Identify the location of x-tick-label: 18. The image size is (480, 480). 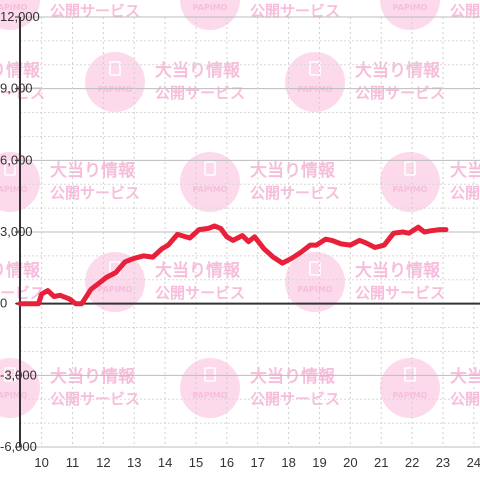
(288, 462).